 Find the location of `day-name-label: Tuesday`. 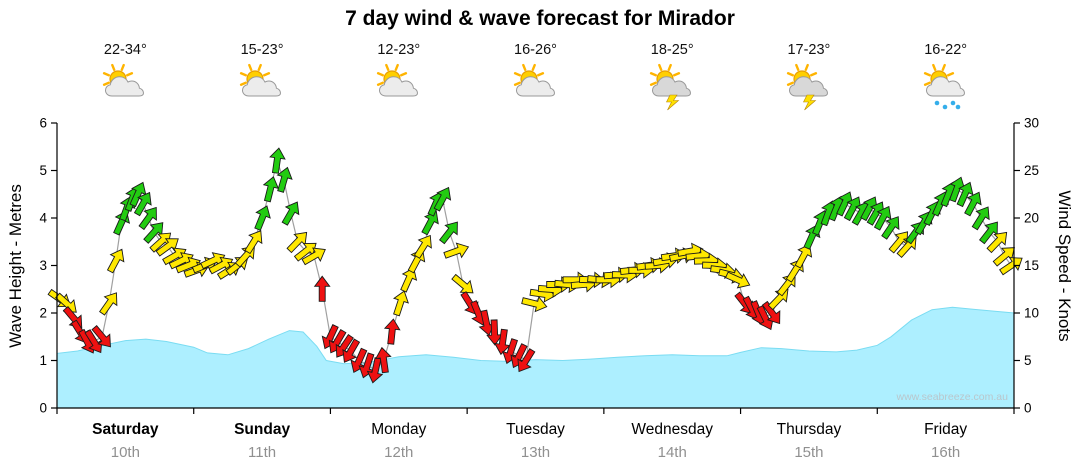

day-name-label: Tuesday is located at coordinates (535, 429).